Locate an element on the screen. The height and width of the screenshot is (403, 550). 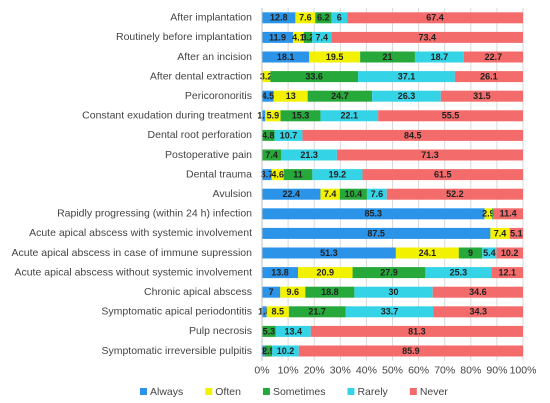
legend-label: Sometimes is located at coordinates (299, 392).